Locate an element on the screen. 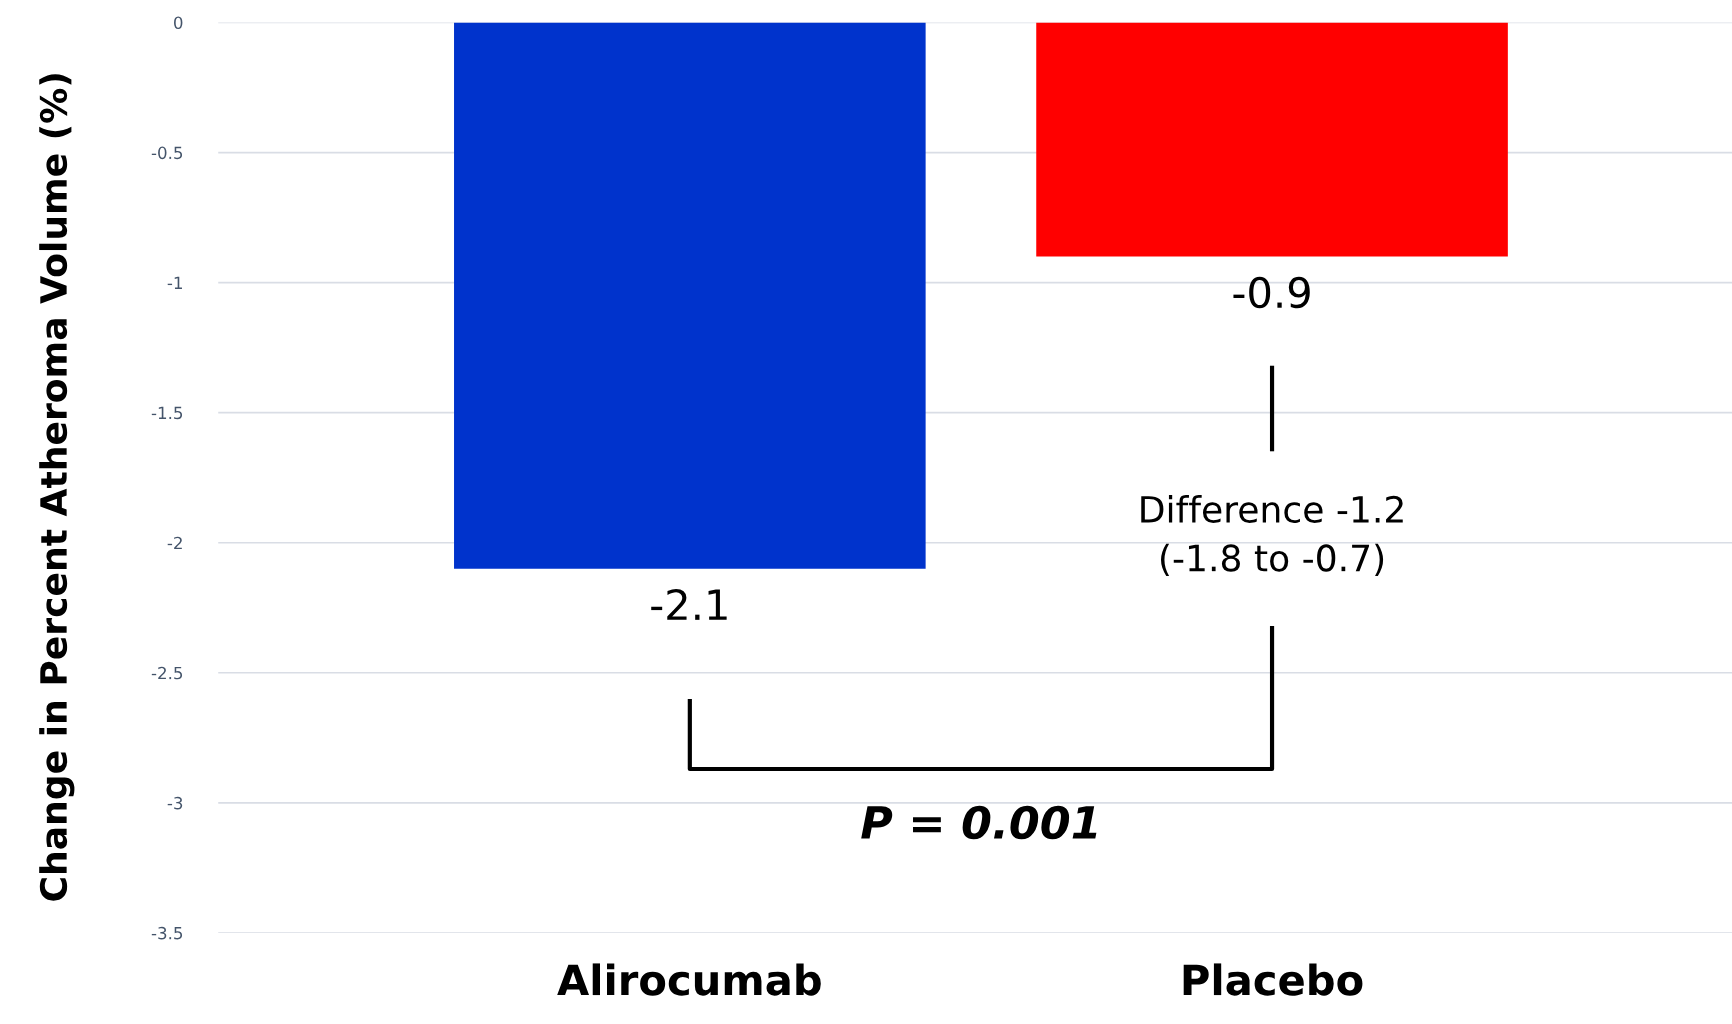 The height and width of the screenshot is (1024, 1732). annotation: Difference -1.2 (-1.8 to -0.7) is located at coordinates (1272, 535).